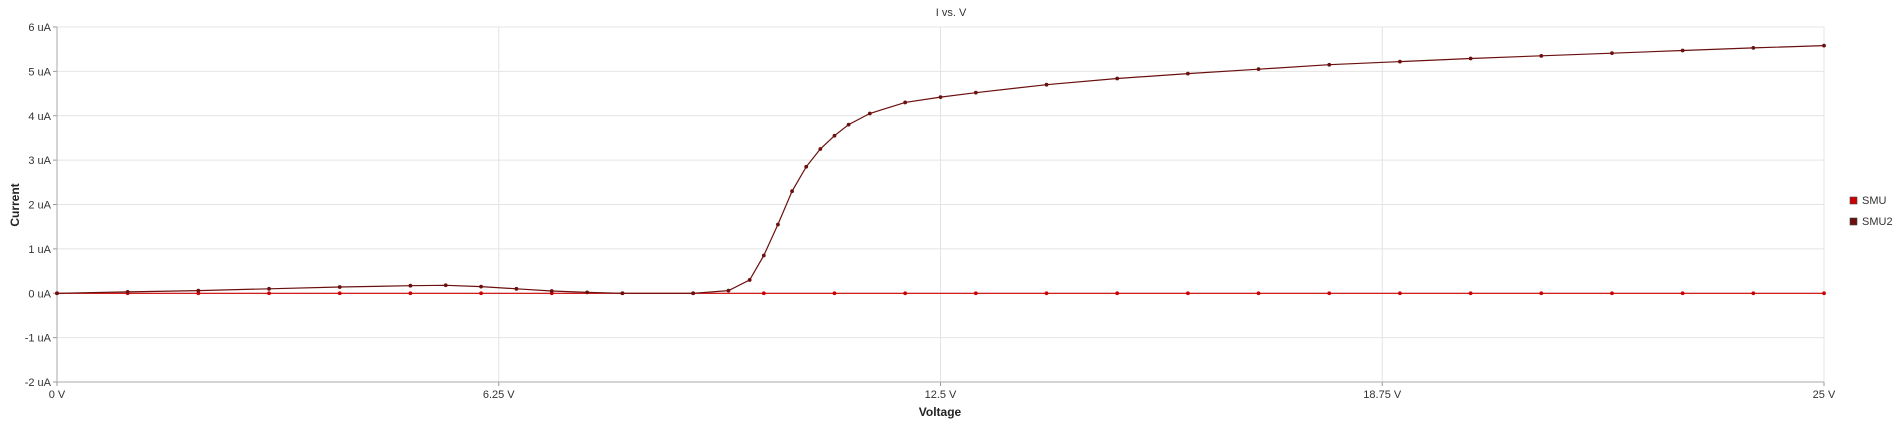  Describe the element at coordinates (940, 412) in the screenshot. I see `x-axis-title: Voltage` at that location.